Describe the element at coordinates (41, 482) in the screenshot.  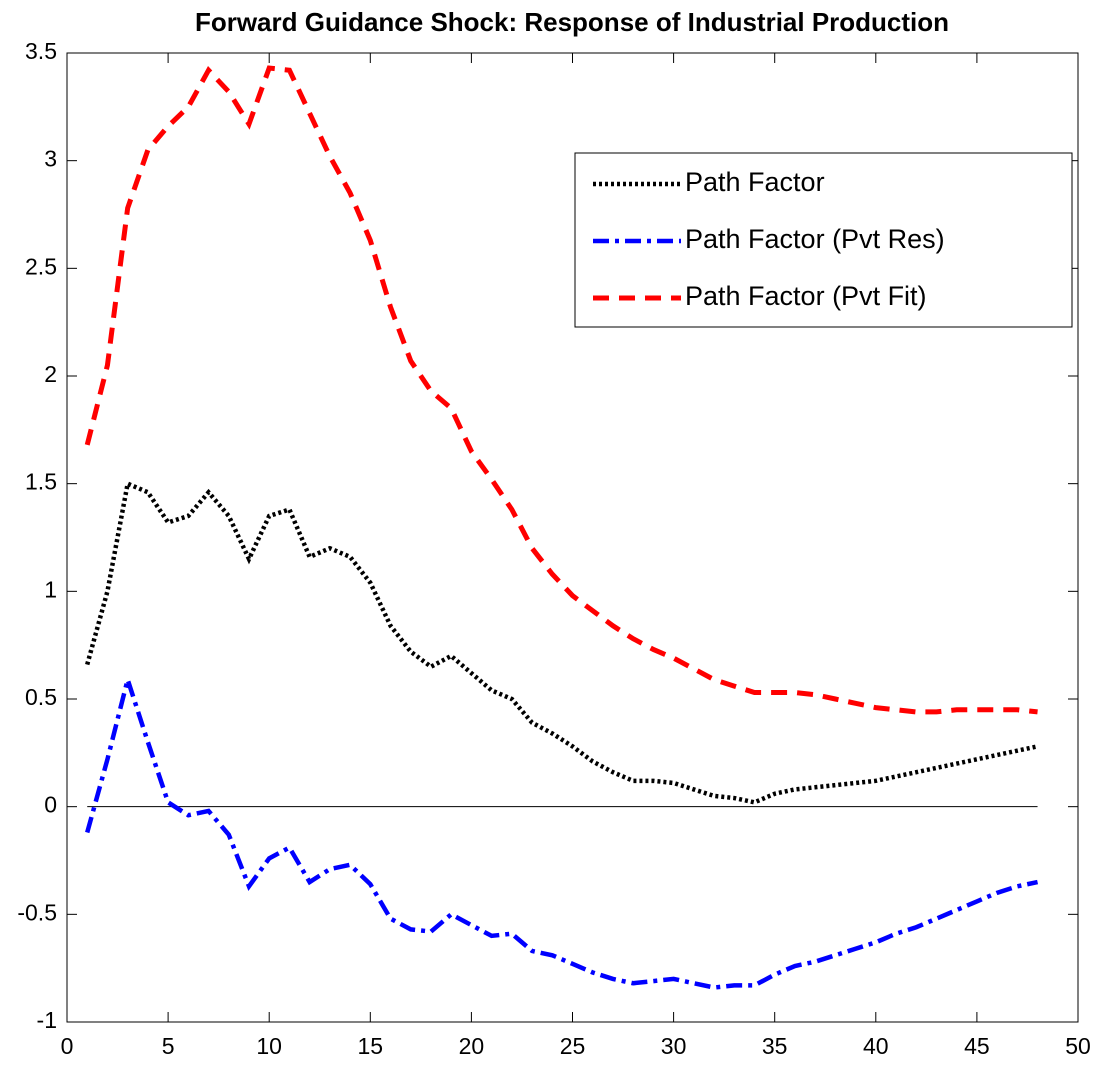
I see `y-tick-label: 1.5` at that location.